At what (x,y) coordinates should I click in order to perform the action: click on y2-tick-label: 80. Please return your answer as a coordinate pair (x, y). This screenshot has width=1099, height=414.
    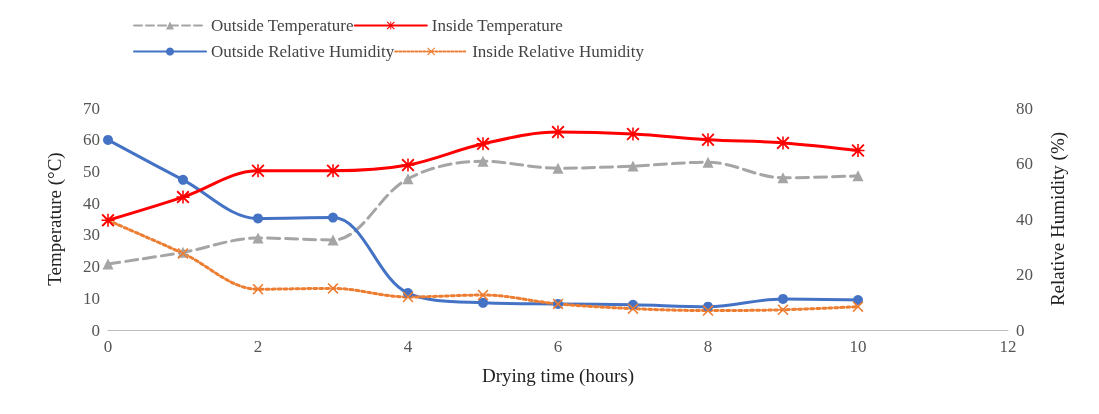
    Looking at the image, I should click on (1024, 108).